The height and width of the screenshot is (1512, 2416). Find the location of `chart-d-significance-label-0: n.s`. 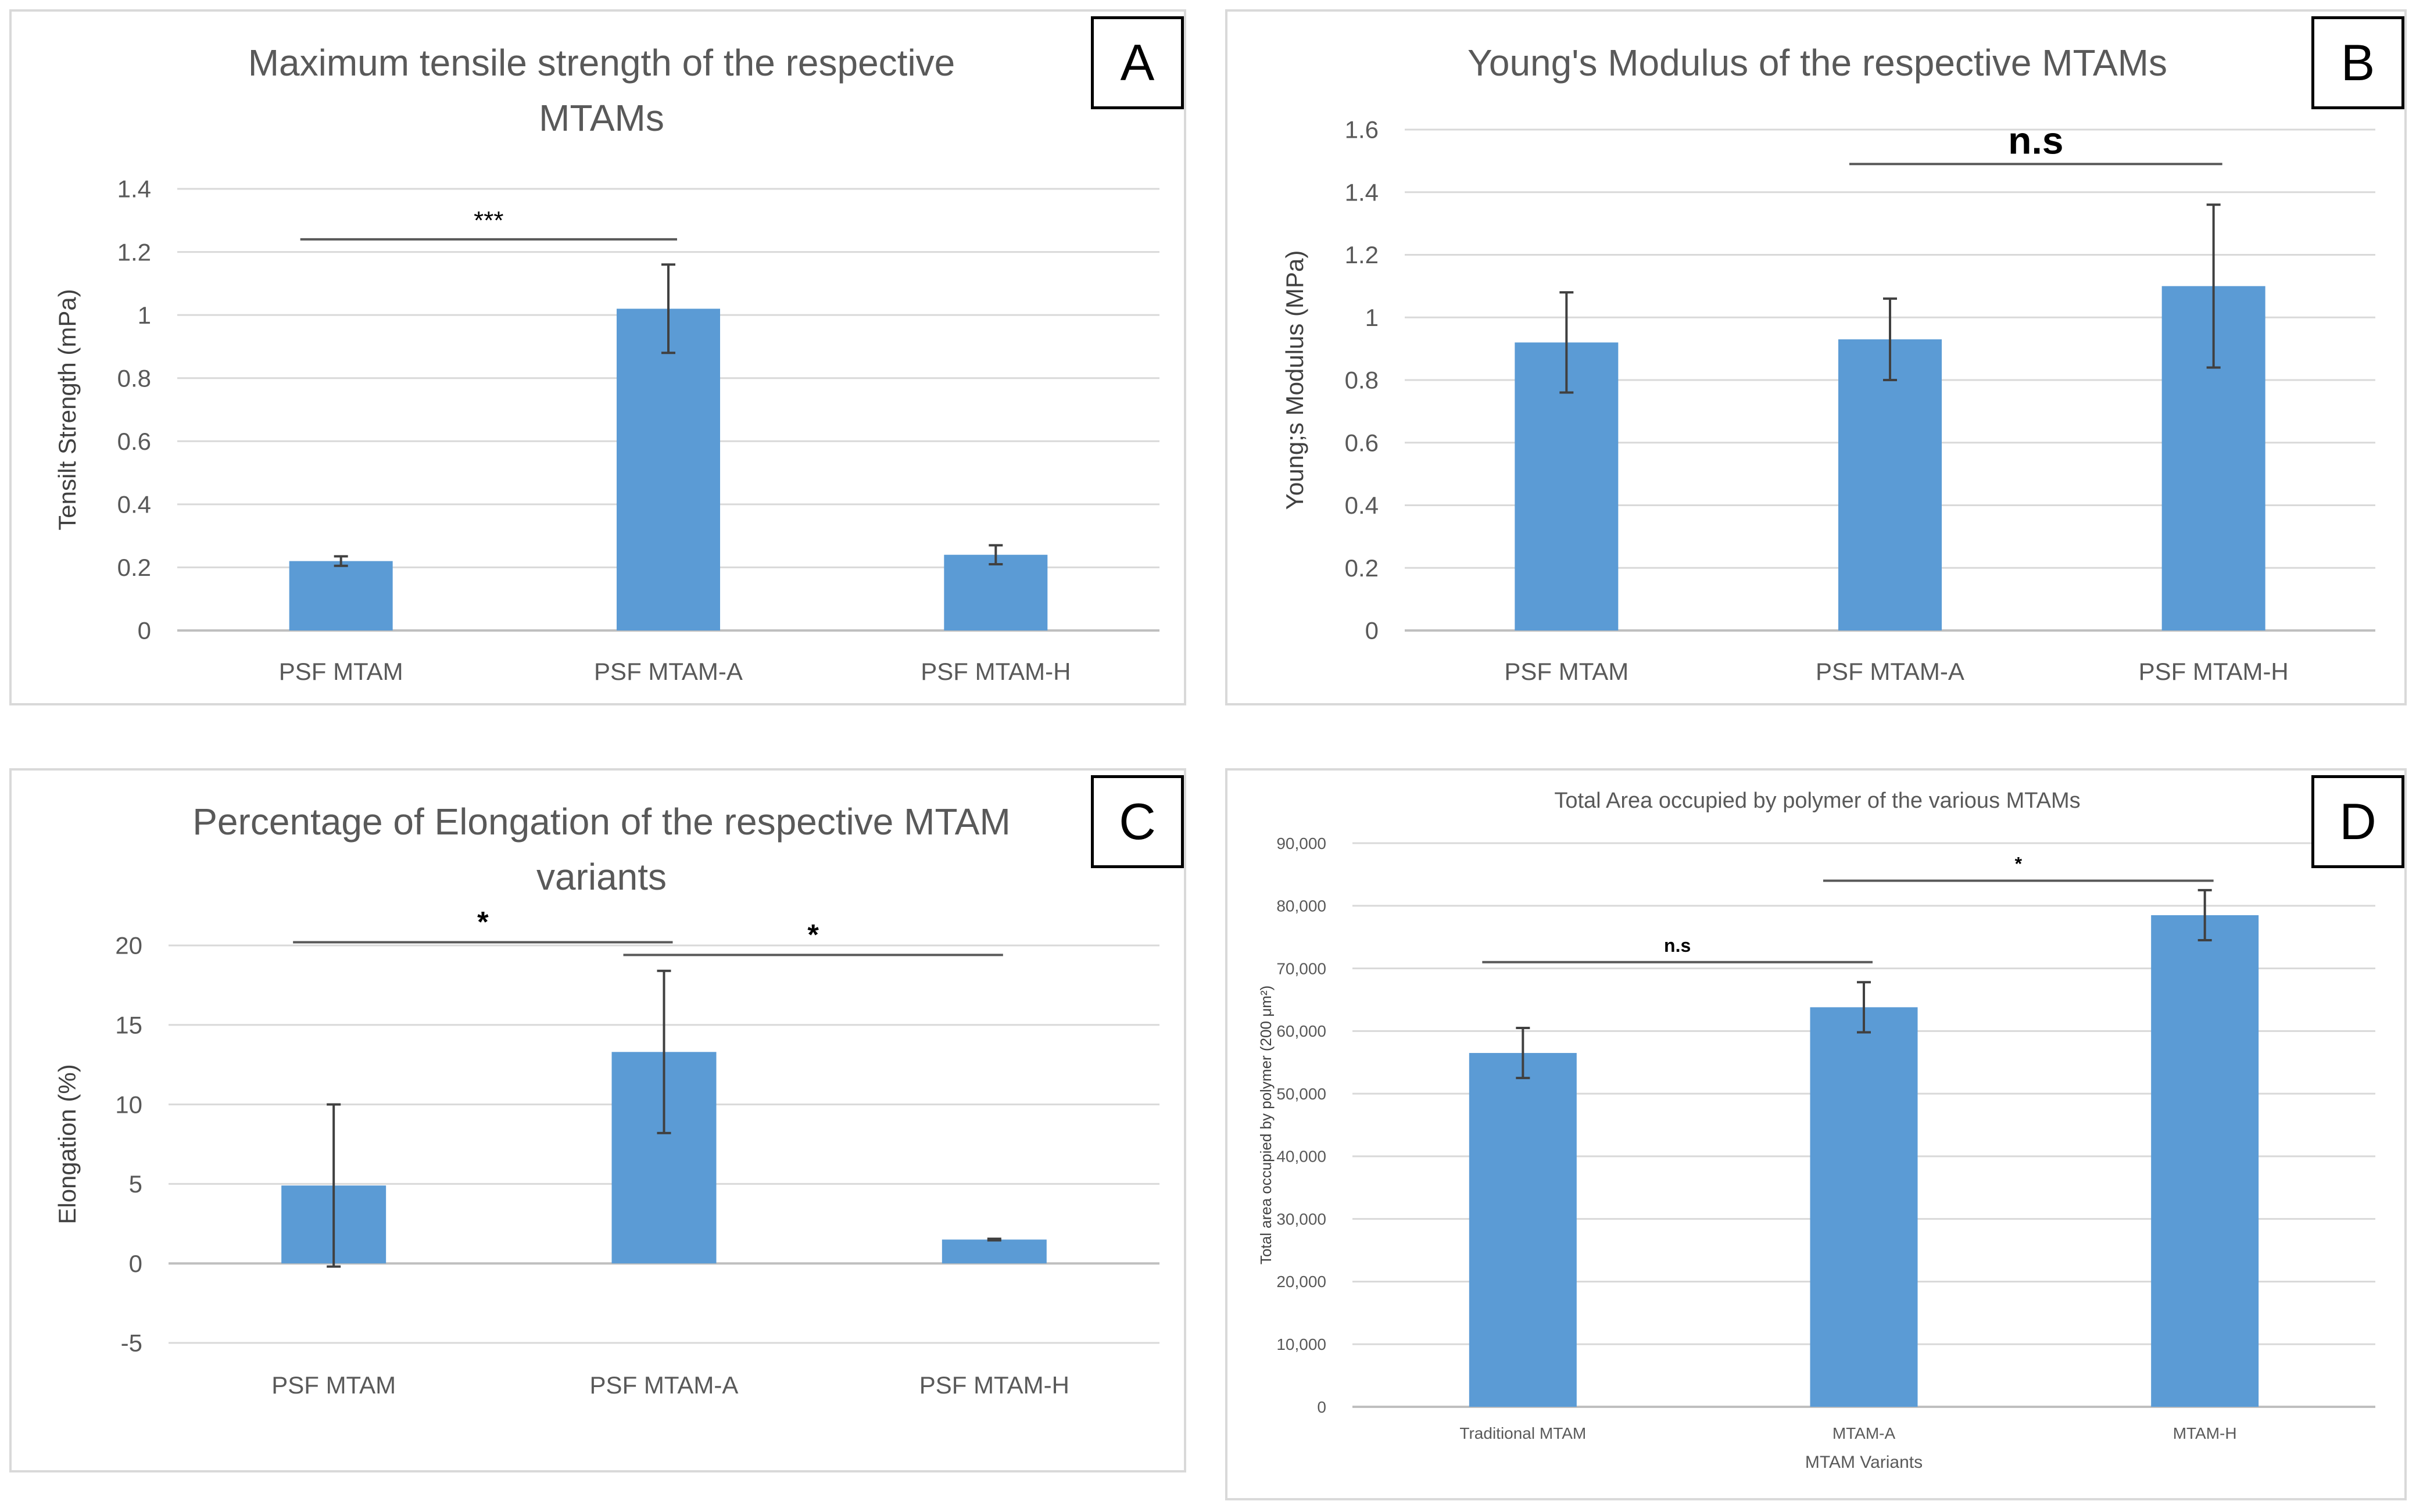

chart-d-significance-label-0: n.s is located at coordinates (1678, 945).